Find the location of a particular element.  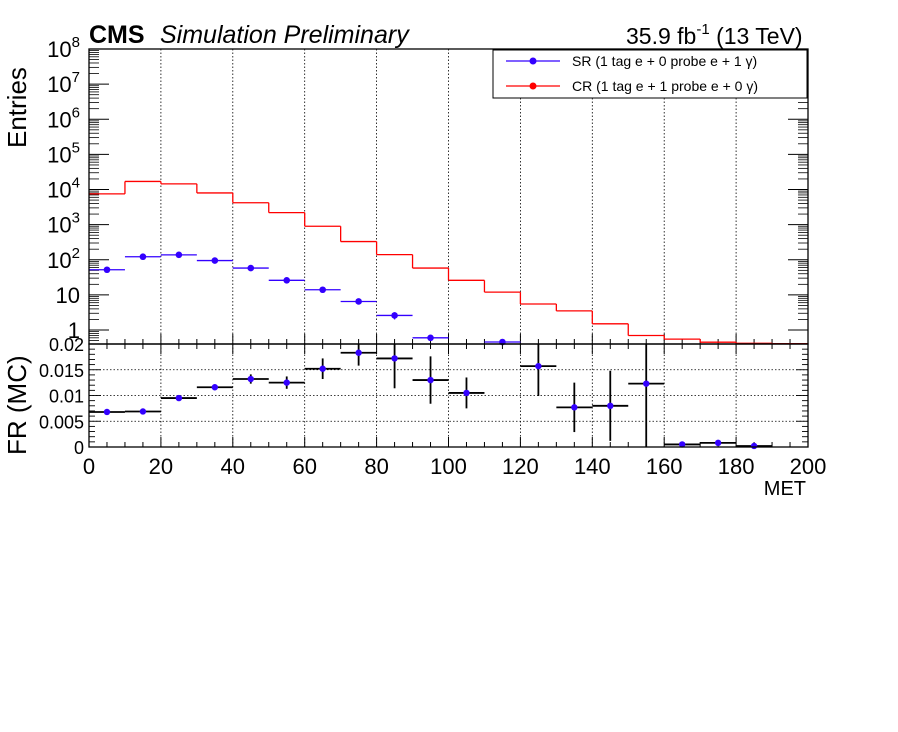

lumi-label: 35.9 fb-1 (13 TeV) is located at coordinates (714, 35).